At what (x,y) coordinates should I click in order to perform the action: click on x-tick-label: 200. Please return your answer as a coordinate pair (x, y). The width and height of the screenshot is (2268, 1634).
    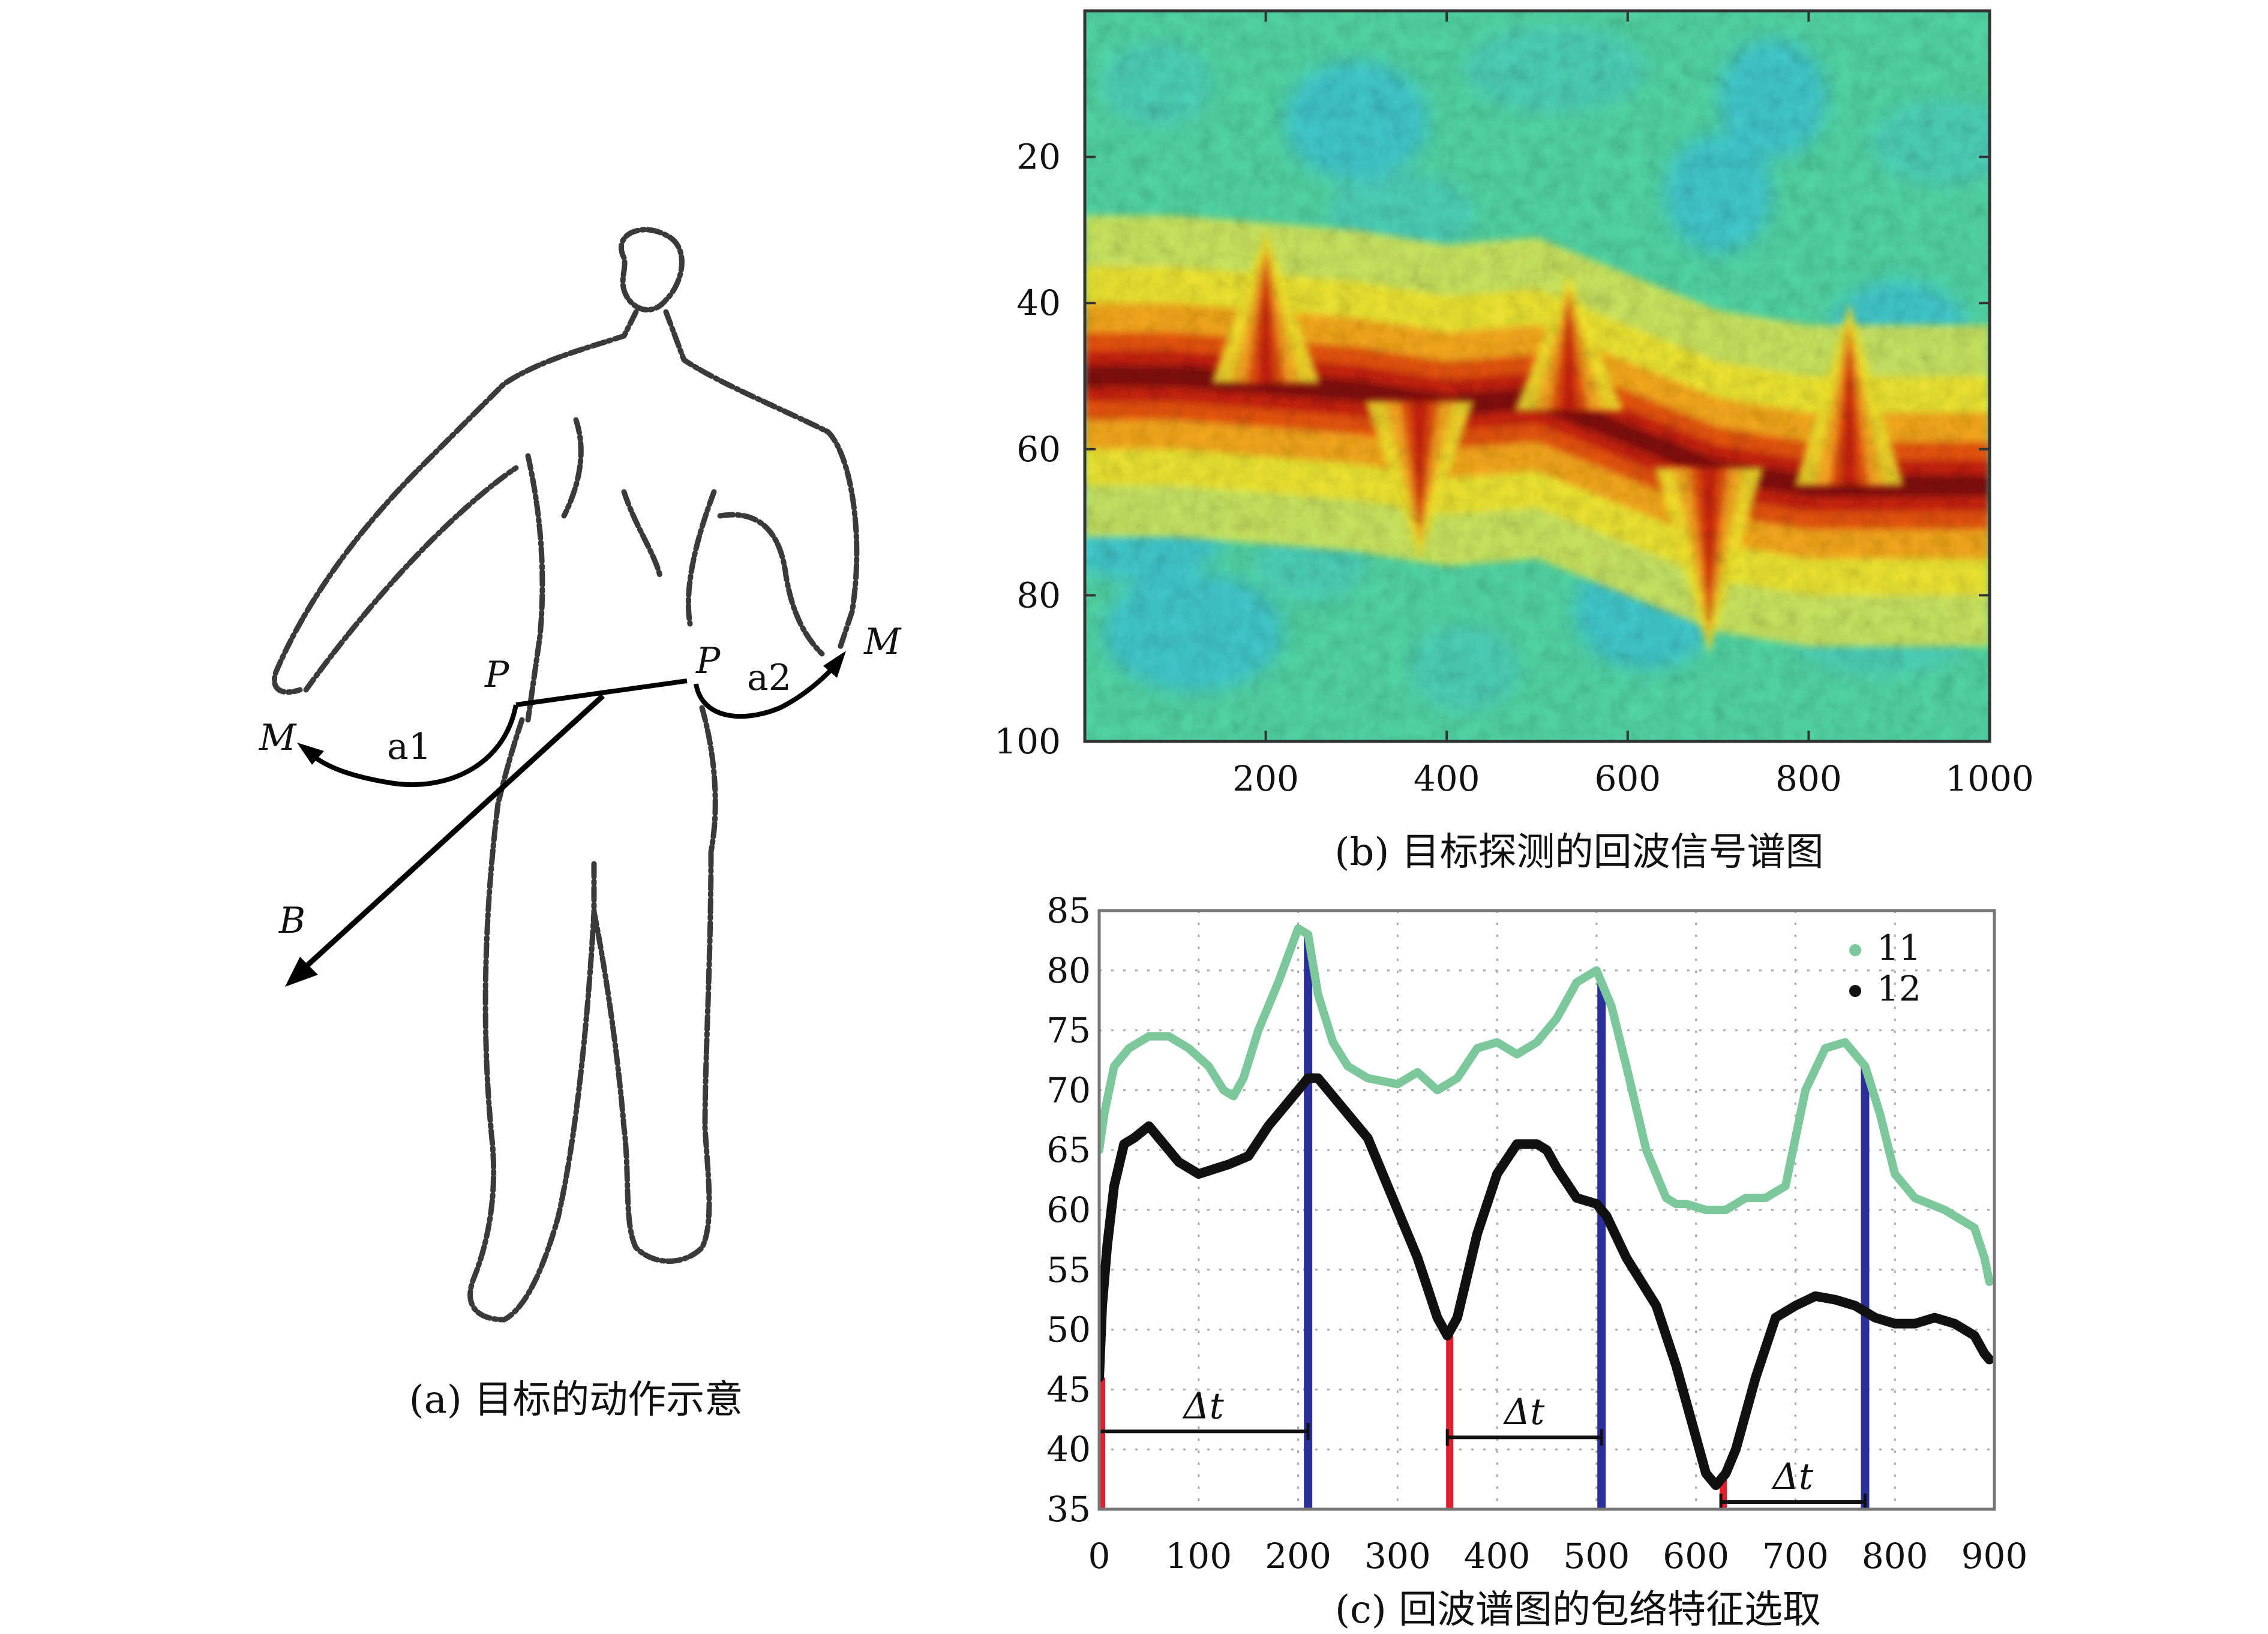
    Looking at the image, I should click on (1298, 1556).